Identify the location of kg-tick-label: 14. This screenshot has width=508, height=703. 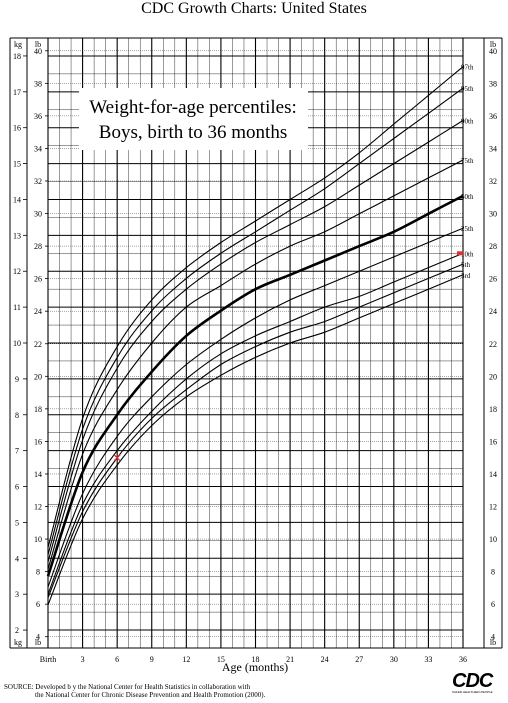
(17, 199).